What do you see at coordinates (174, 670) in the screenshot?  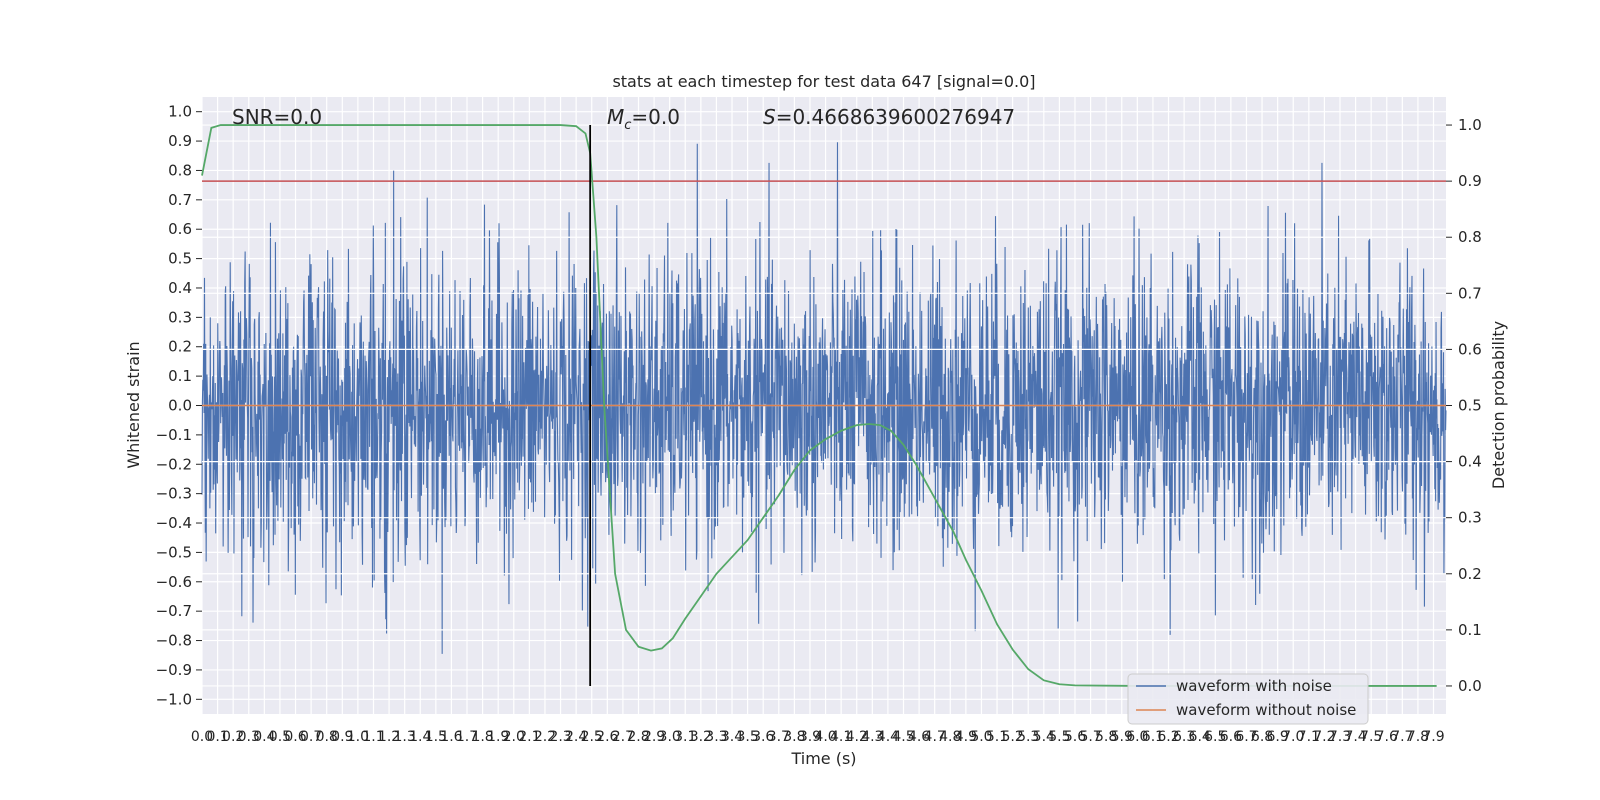 I see `y-tick-label: −0.9` at bounding box center [174, 670].